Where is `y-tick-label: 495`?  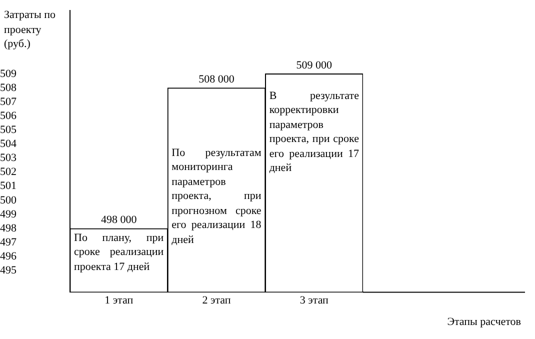
y-tick-label: 495 is located at coordinates (8, 270).